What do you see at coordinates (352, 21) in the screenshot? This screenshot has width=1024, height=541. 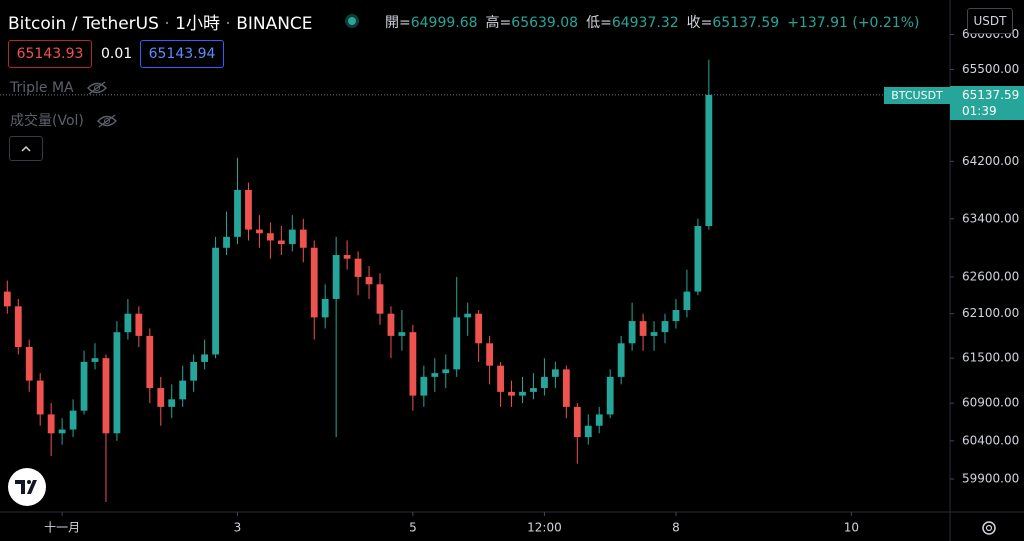 I see `status-dot` at bounding box center [352, 21].